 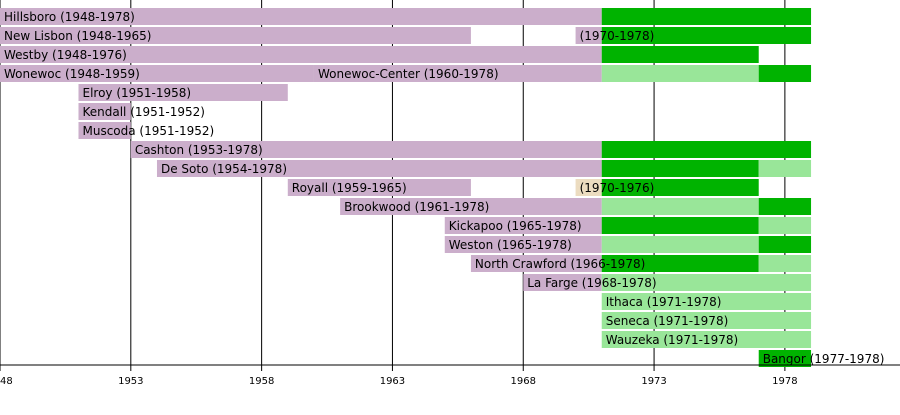 What do you see at coordinates (69, 17) in the screenshot?
I see `segment-label: Hillsboro (1948-1978)` at bounding box center [69, 17].